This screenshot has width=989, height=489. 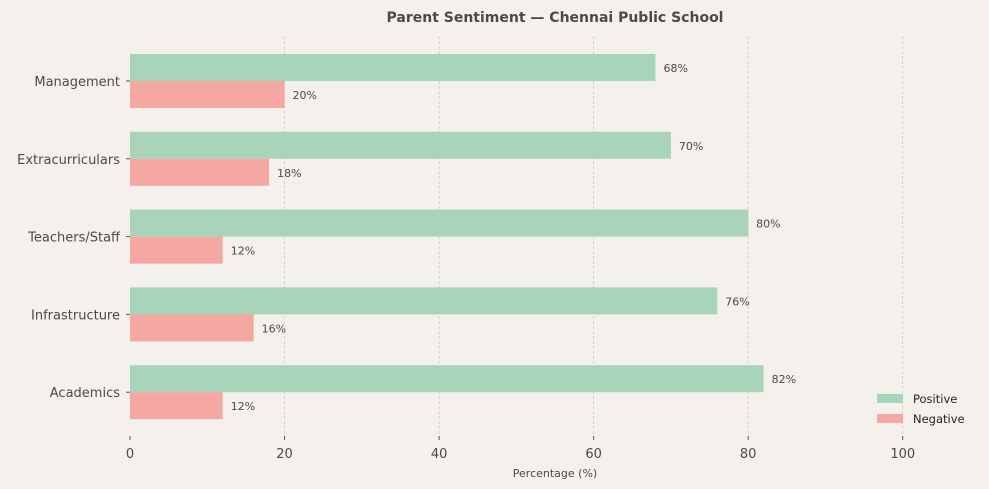 I want to click on data-label: 76%, so click(x=737, y=301).